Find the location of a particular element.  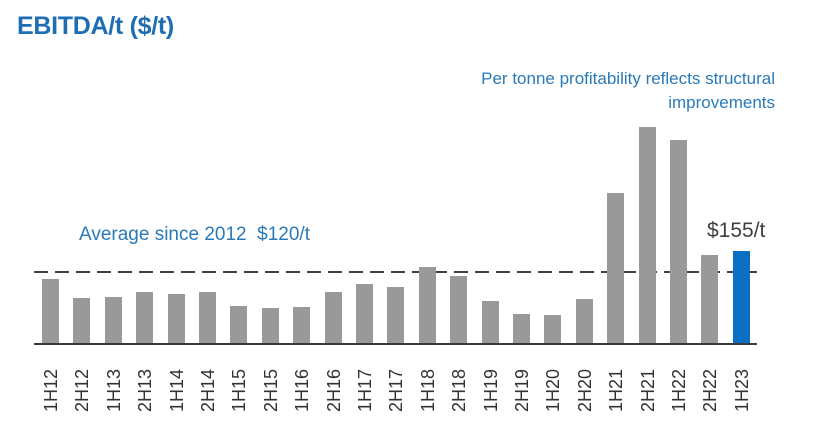

x-tick-label: 1H15 is located at coordinates (238, 381).